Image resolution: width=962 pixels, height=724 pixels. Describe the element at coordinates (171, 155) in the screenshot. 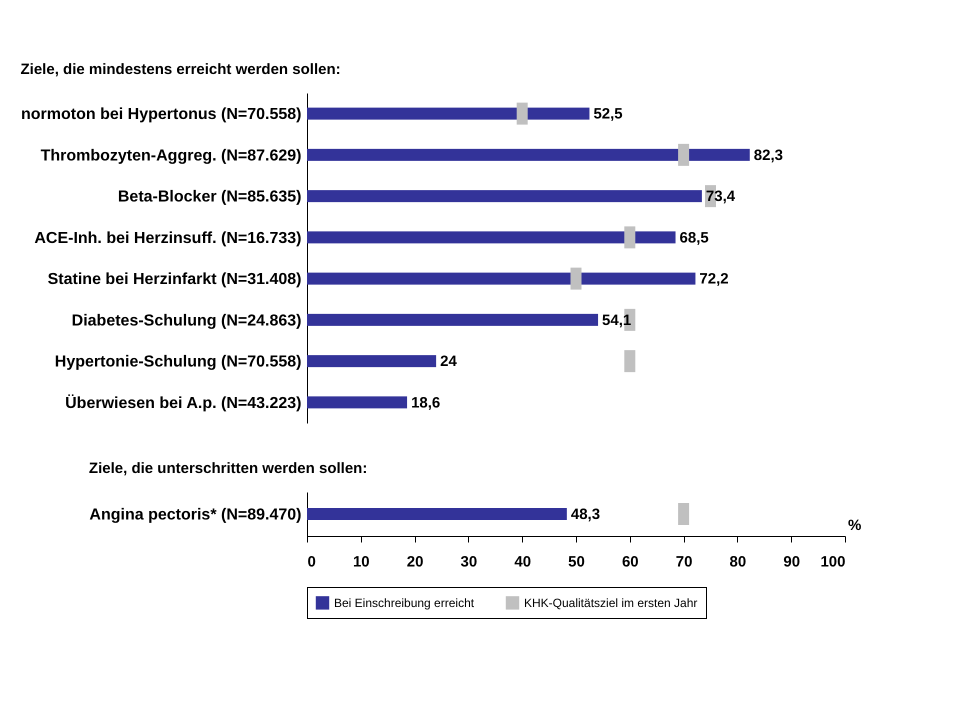

I see `y-tick-label: Thrombozyten-Aggreg. (N=87.629)` at that location.